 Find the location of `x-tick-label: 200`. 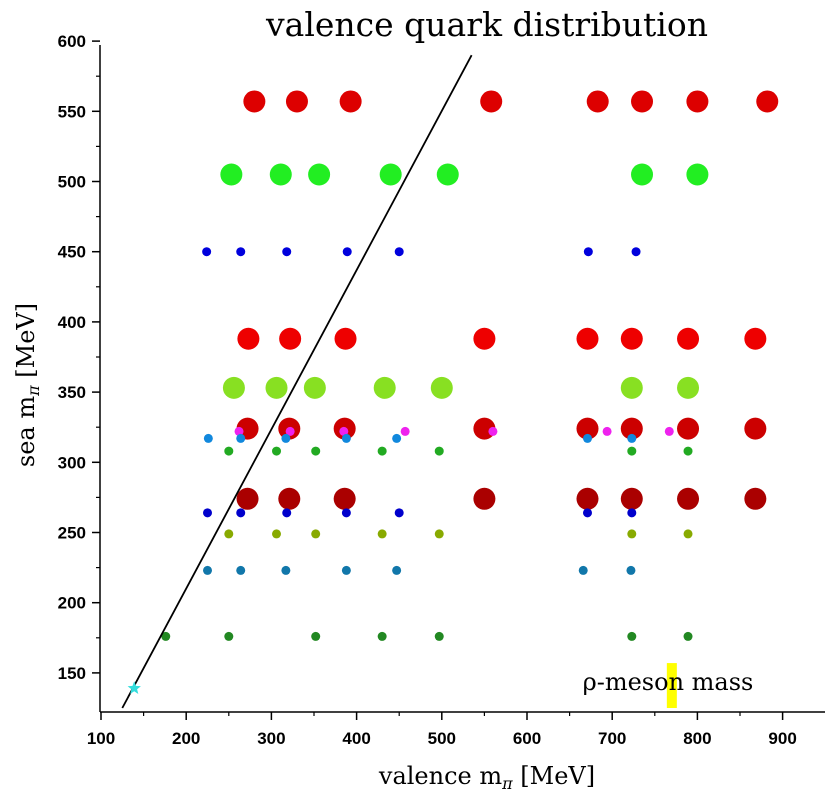

x-tick-label: 200 is located at coordinates (186, 738).